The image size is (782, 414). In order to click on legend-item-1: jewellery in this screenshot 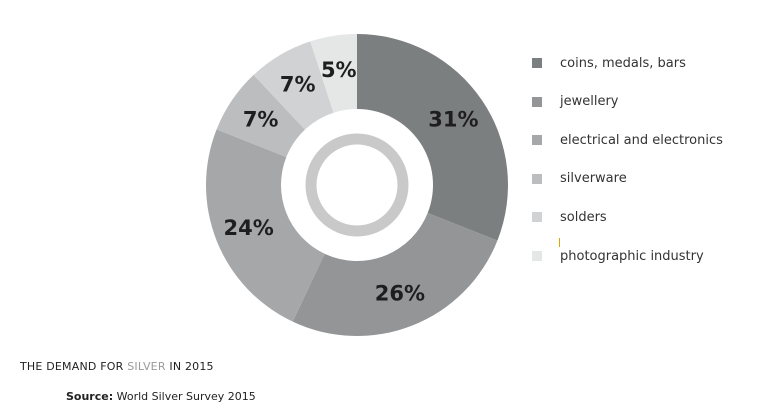, I will do `click(642, 102)`.